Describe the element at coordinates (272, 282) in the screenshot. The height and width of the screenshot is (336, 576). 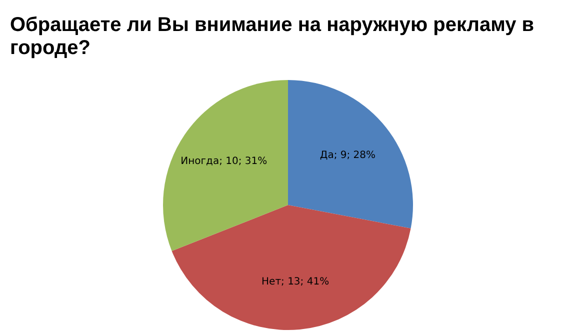
I see `slice-label: Нет` at that location.